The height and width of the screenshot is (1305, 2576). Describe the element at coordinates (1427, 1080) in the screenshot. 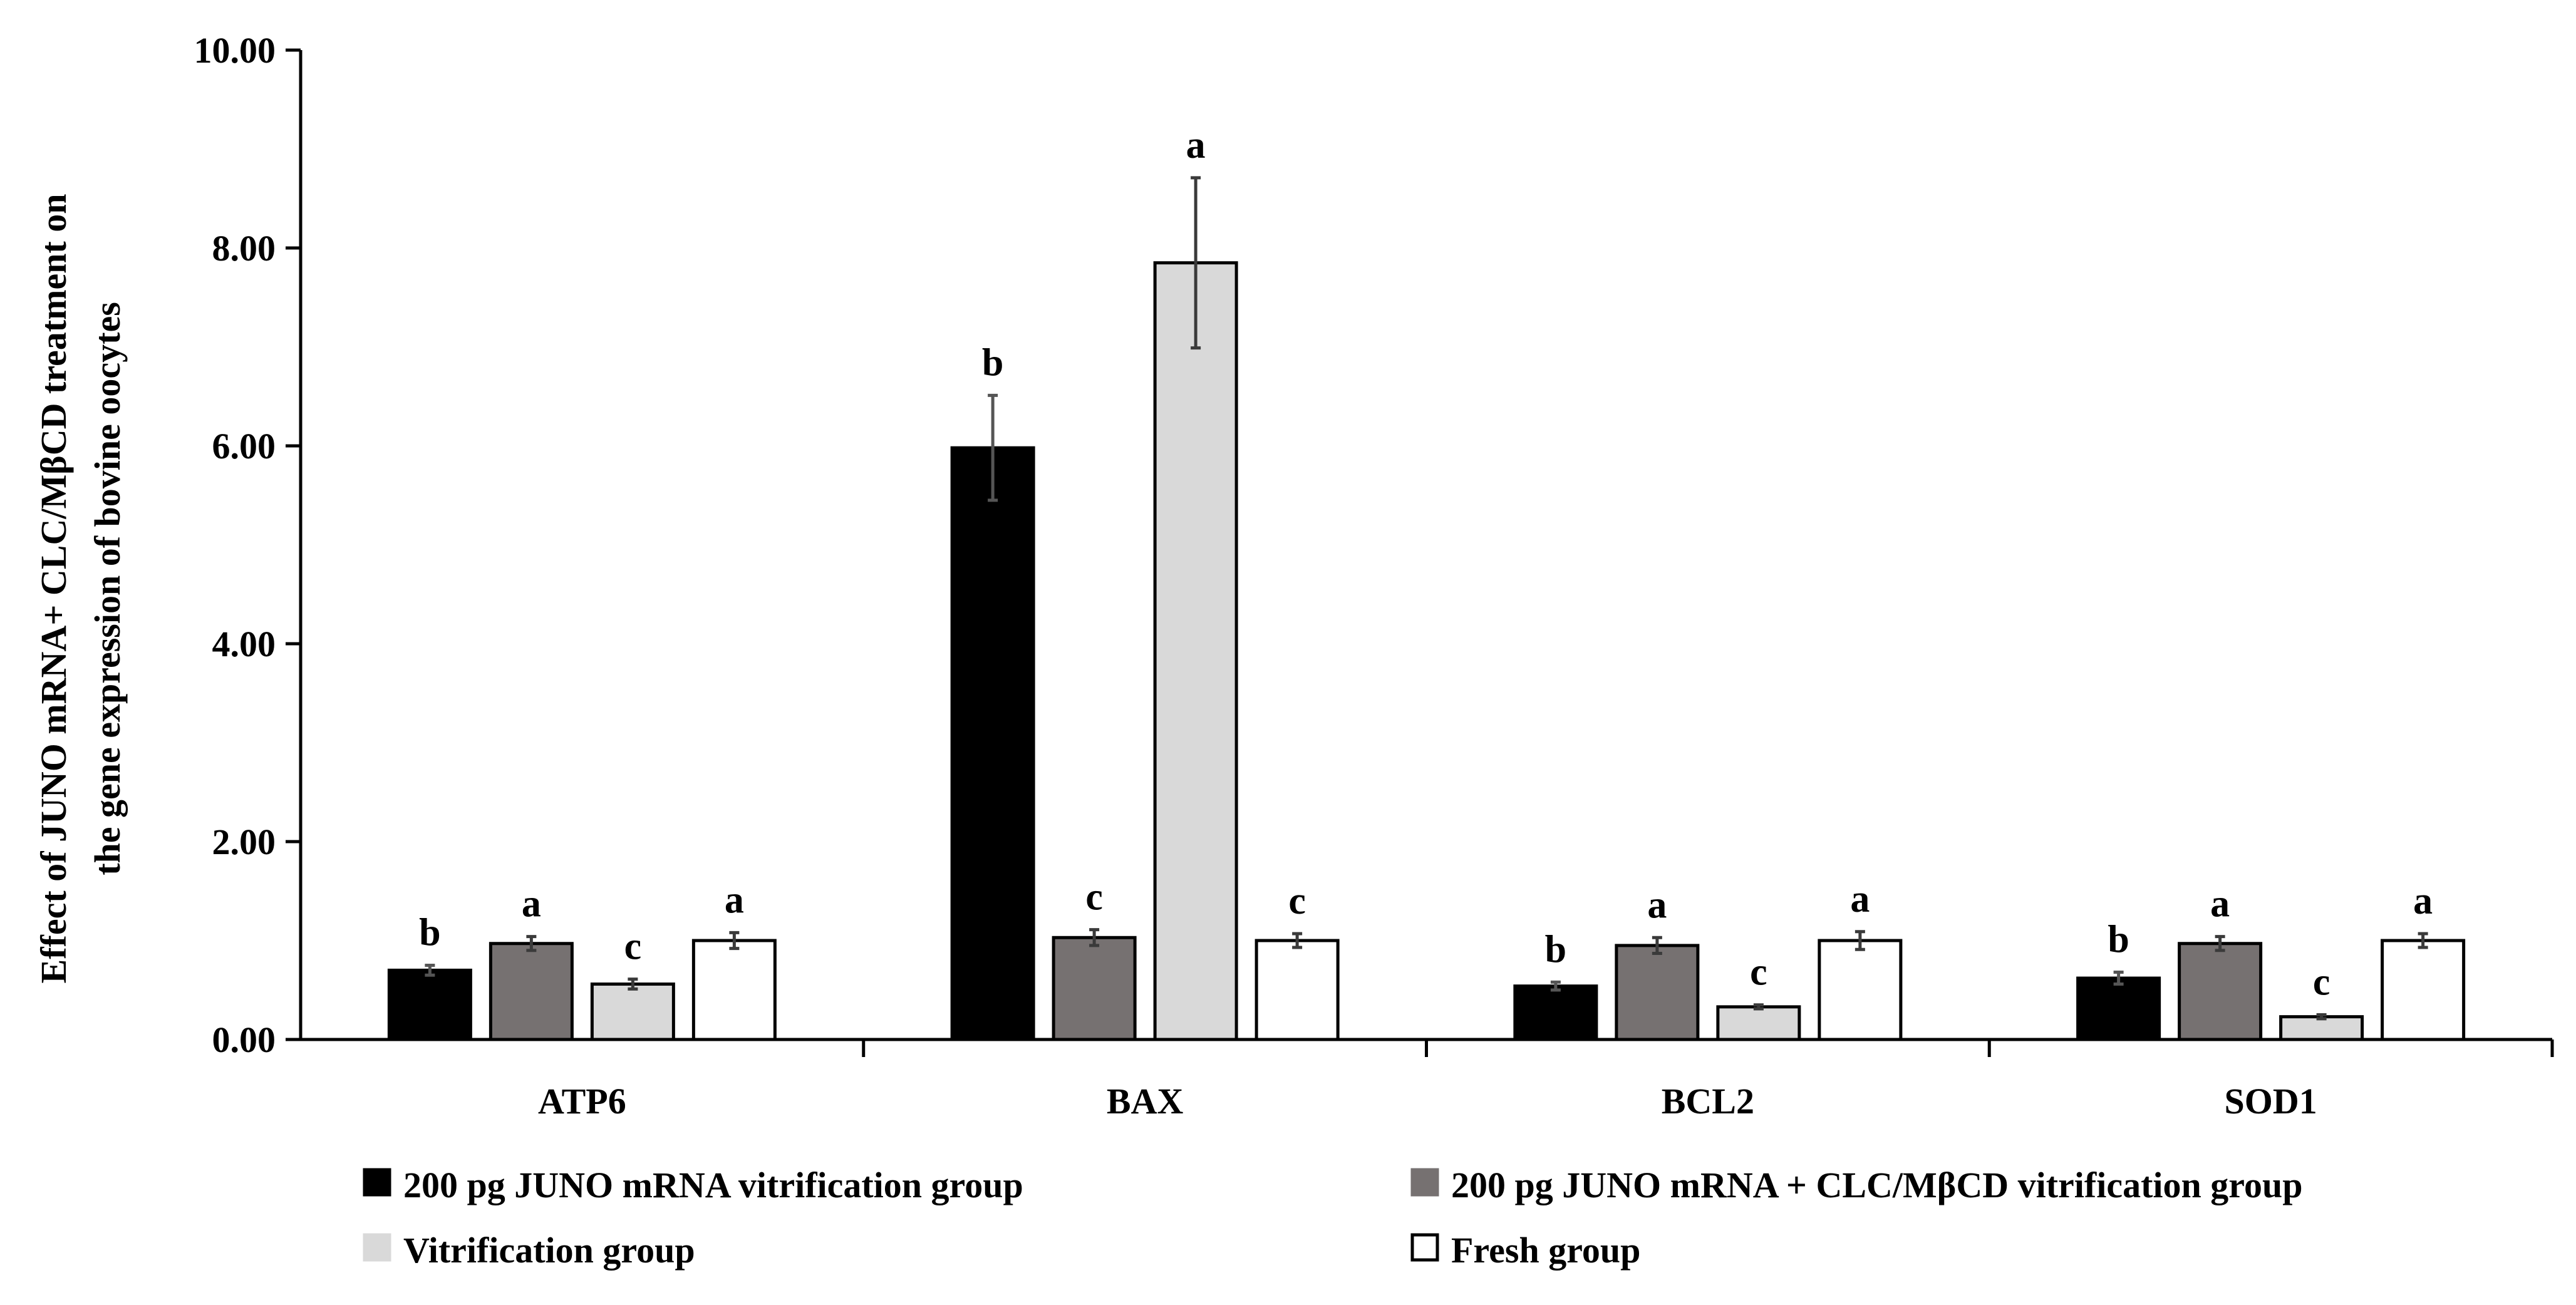

I see `x-axis: ATP6 BAX BCL2 SOD1` at that location.